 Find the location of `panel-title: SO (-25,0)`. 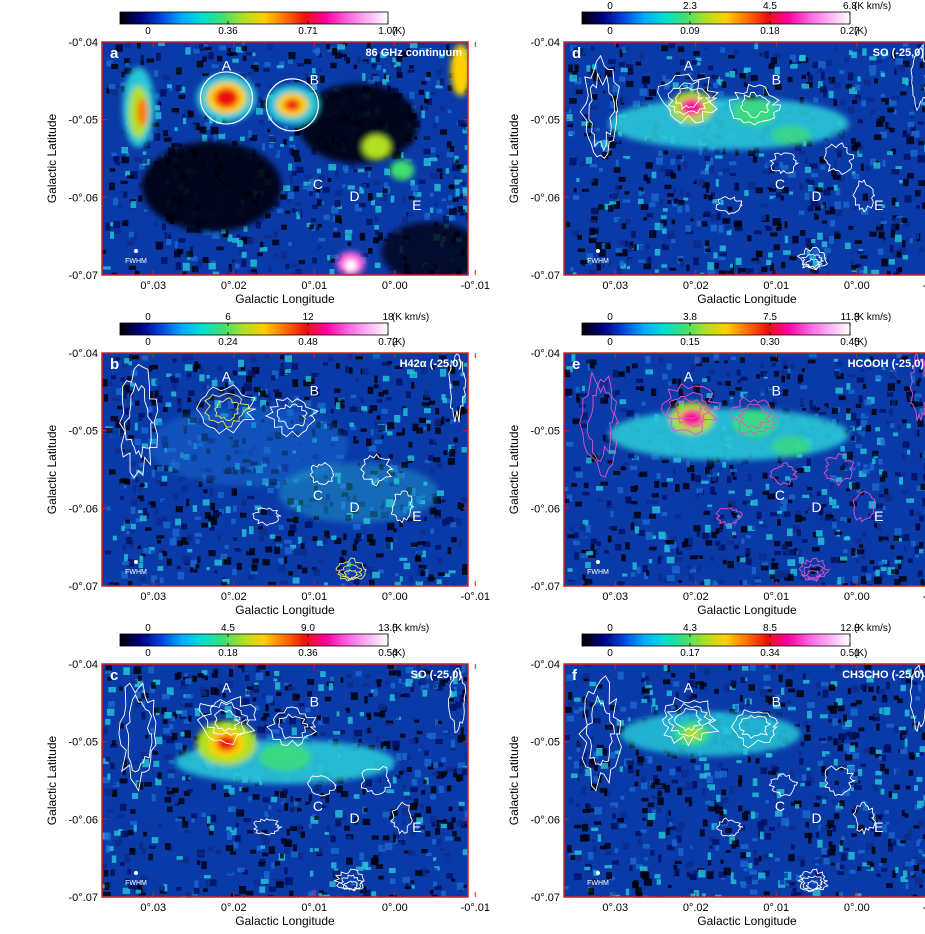

panel-title: SO (-25,0) is located at coordinates (437, 675).